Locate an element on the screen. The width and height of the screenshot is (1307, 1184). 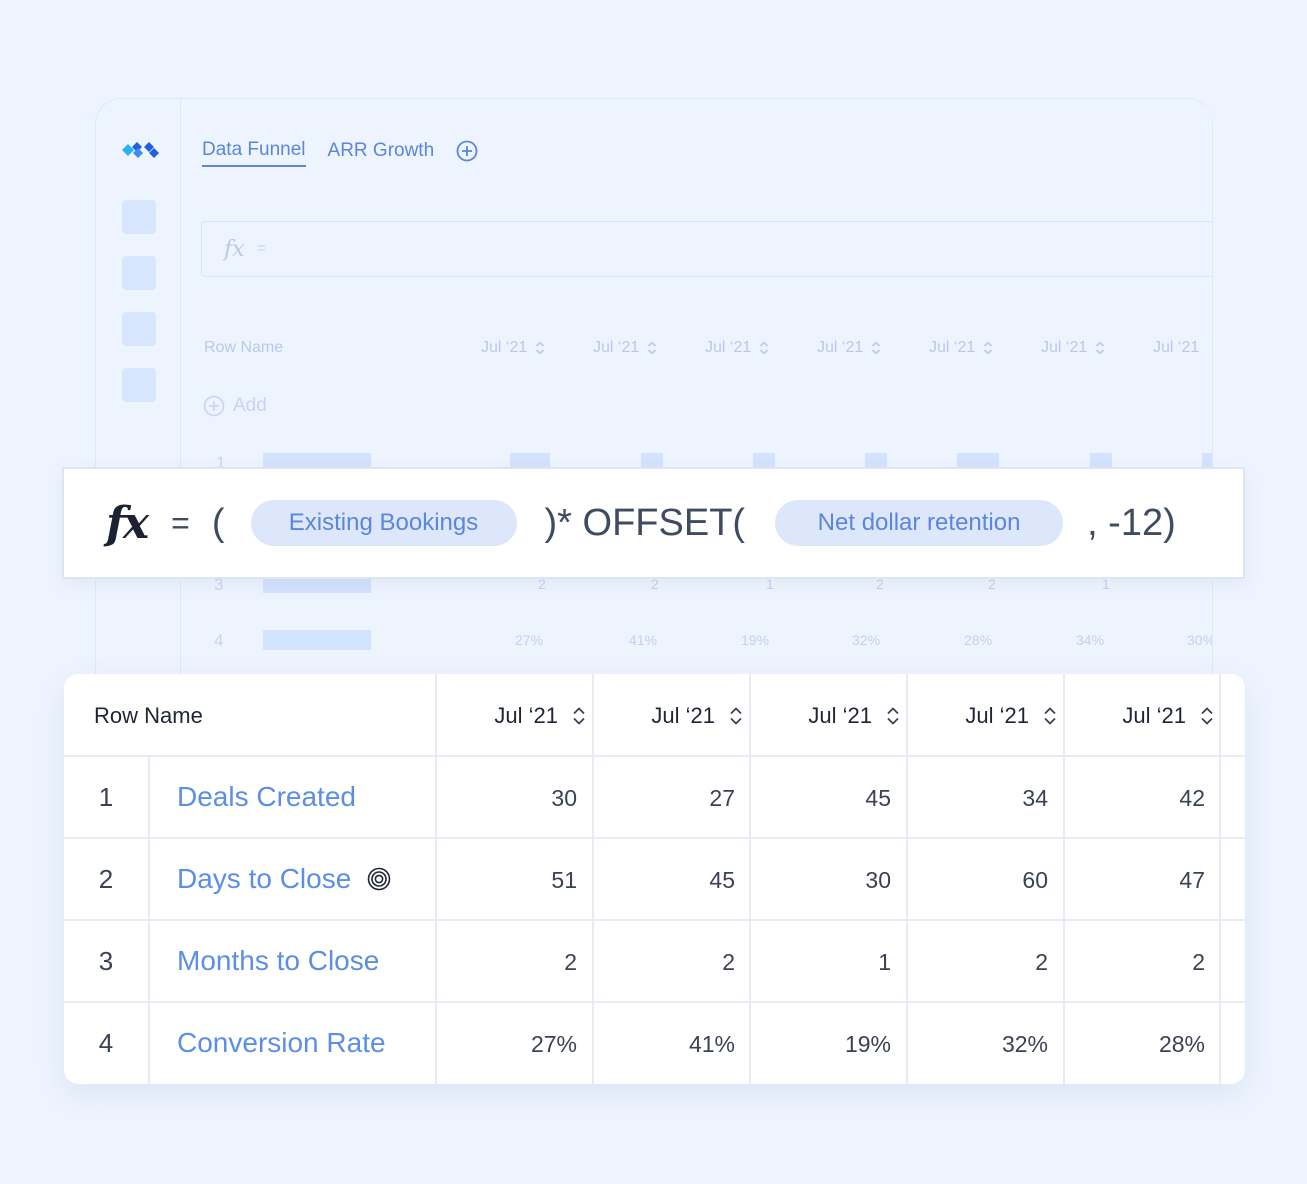
formula-input-background: fx = is located at coordinates (707, 249).